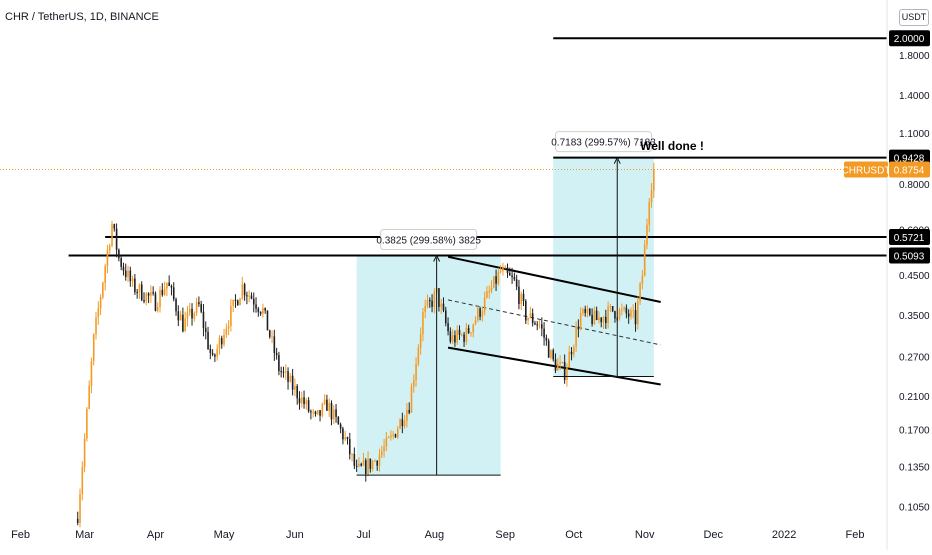 This screenshot has height=555, width=932. I want to click on x-tick-label: Oct, so click(573, 535).